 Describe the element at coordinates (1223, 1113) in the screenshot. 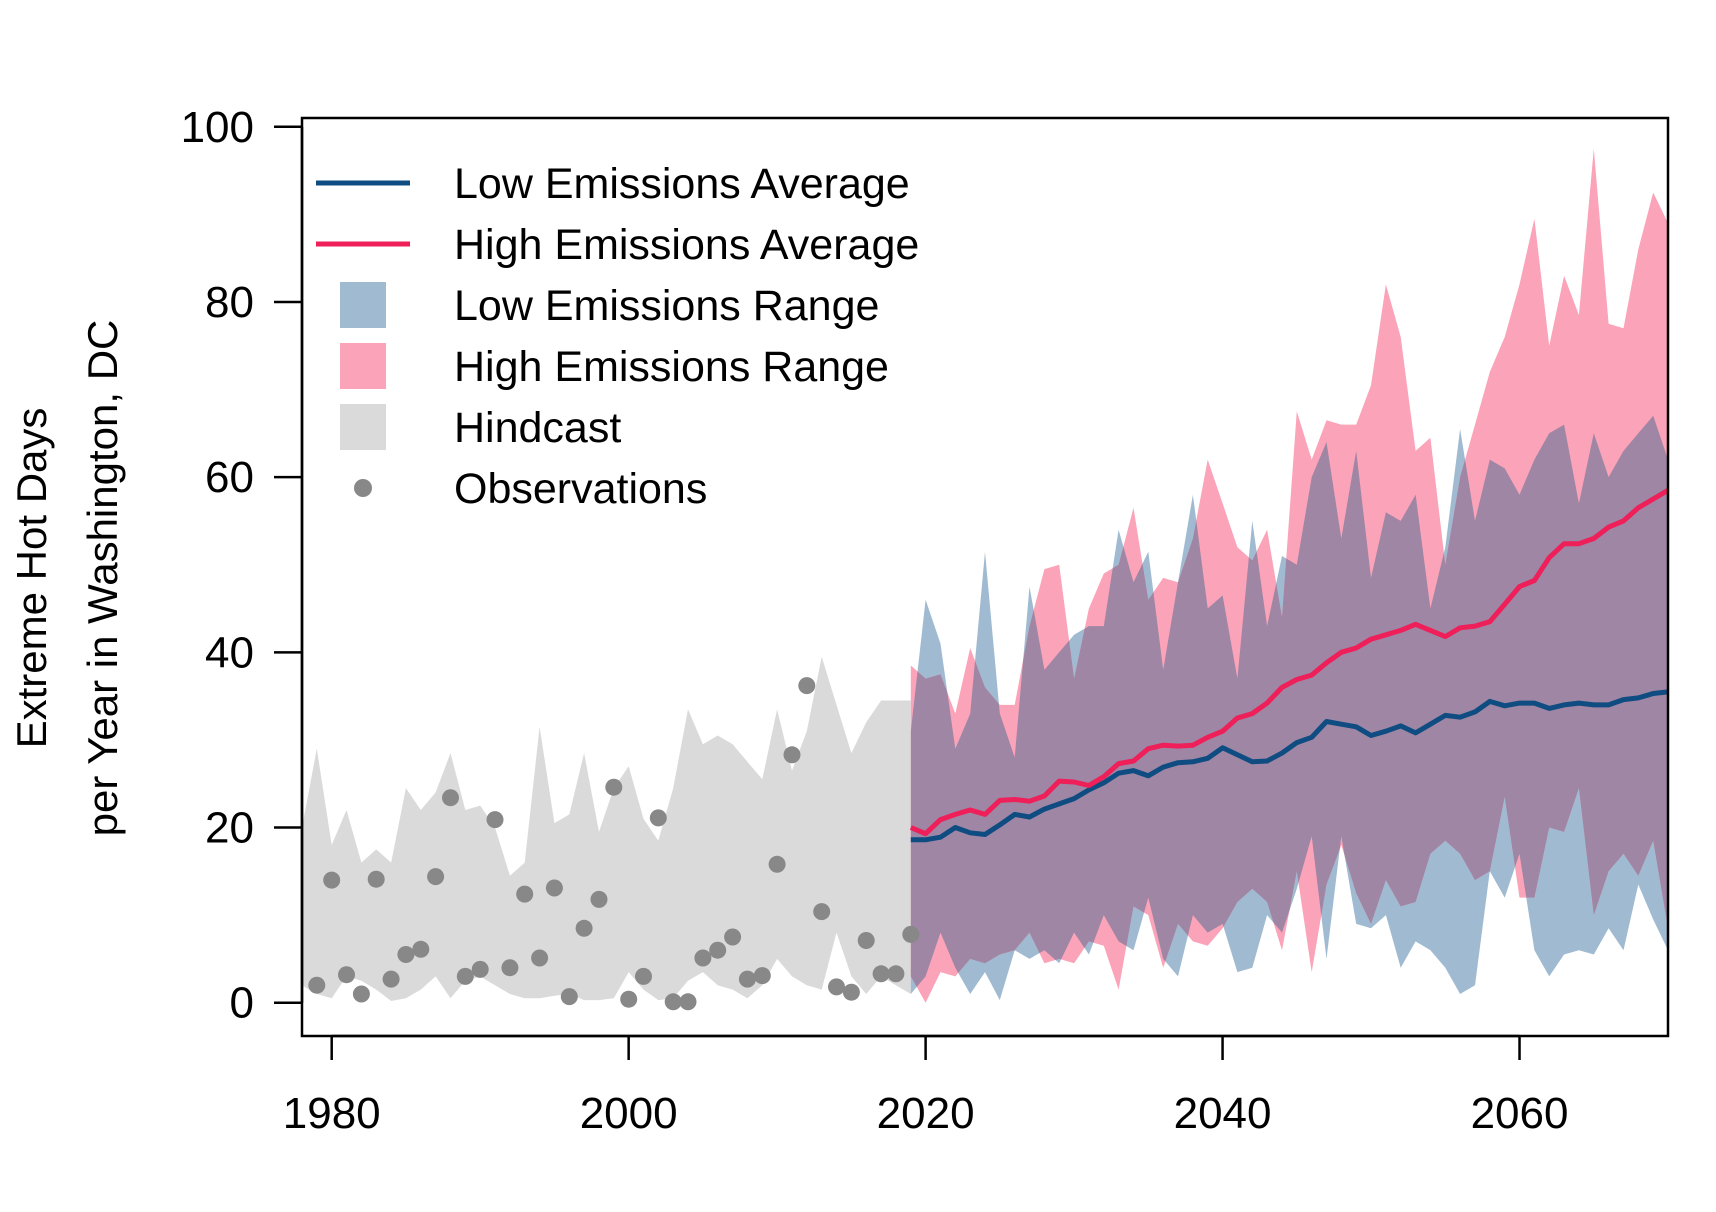

I see `x-tick-label: 2040` at that location.